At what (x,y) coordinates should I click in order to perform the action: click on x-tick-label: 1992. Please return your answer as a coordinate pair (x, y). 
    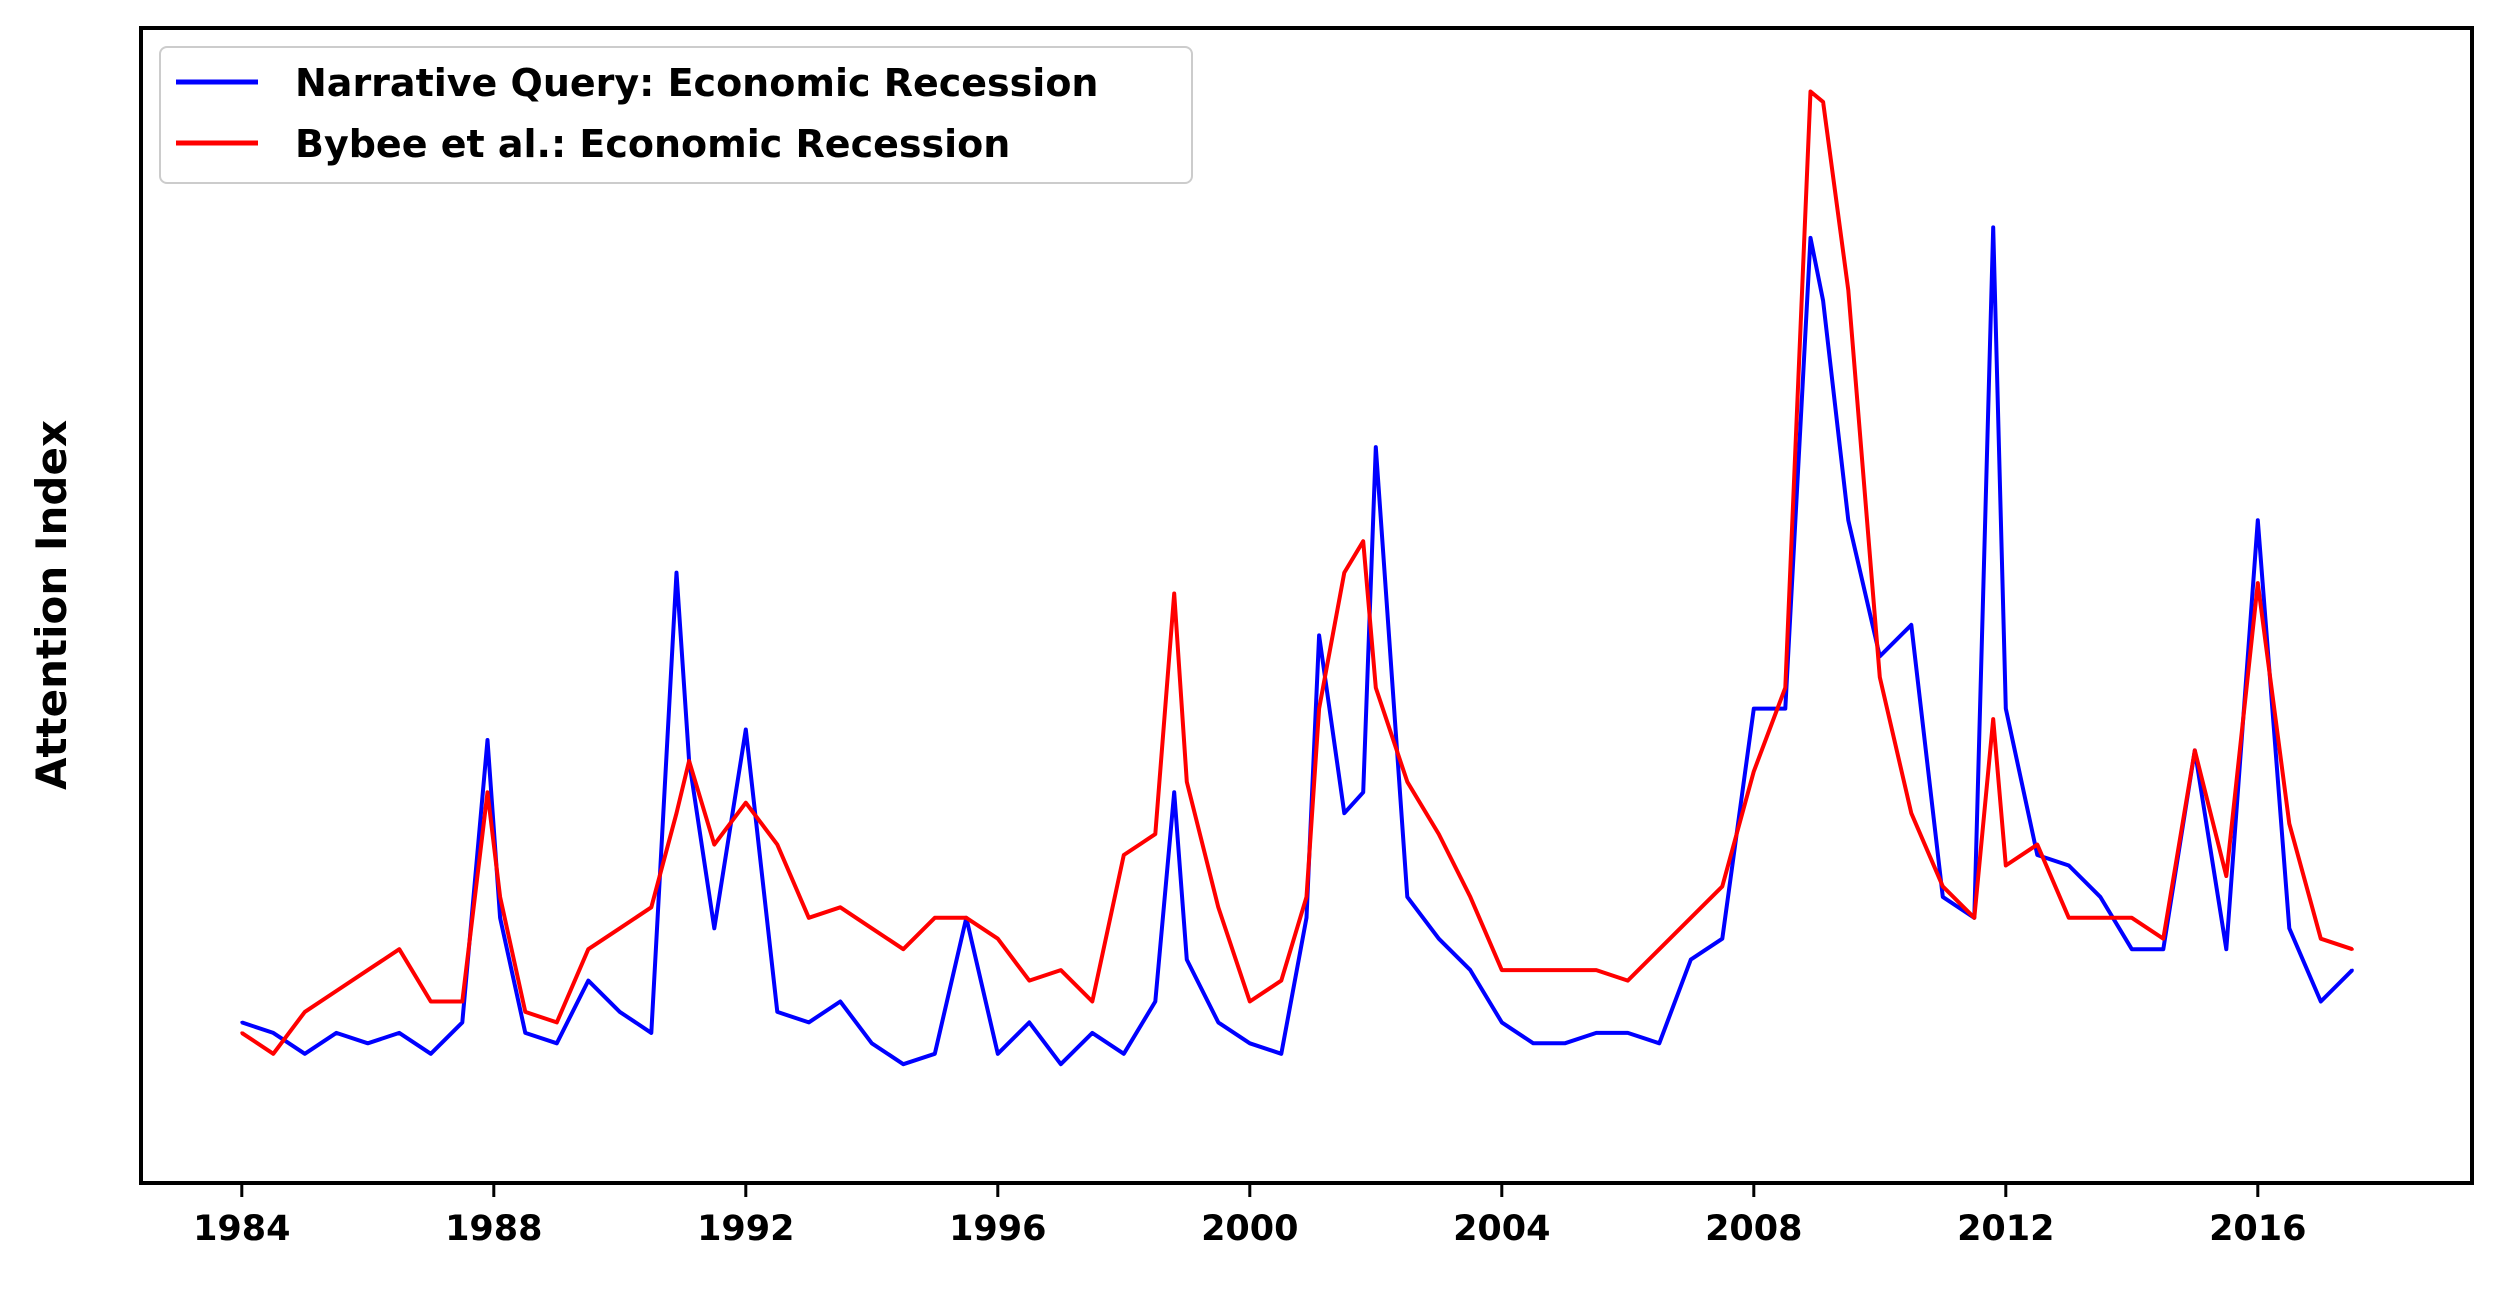
    Looking at the image, I should click on (745, 1229).